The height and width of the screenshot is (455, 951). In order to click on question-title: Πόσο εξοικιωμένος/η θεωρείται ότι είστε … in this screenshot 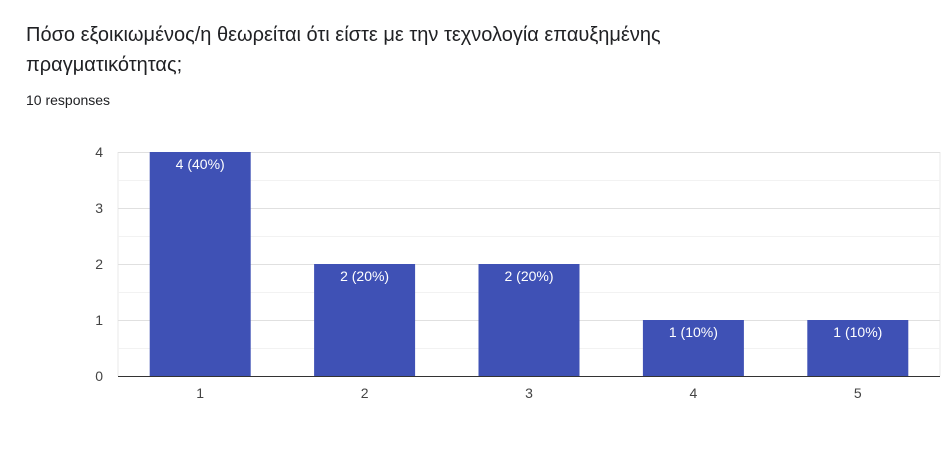, I will do `click(343, 50)`.